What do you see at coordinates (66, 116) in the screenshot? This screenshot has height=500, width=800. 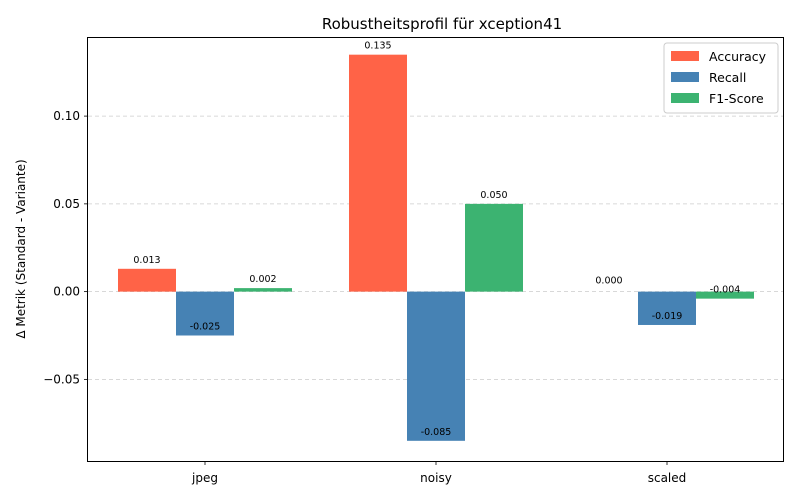 I see `y-tick-label: 0.10` at bounding box center [66, 116].